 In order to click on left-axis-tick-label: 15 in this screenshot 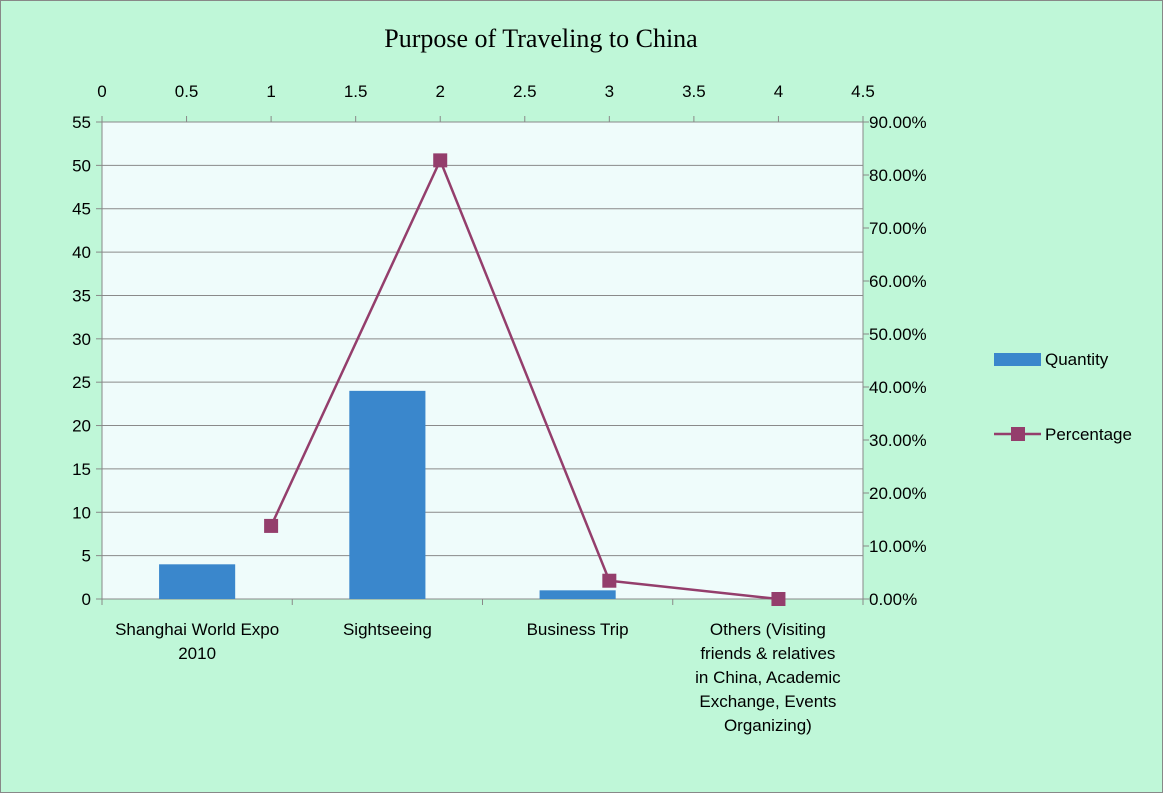, I will do `click(81, 469)`.